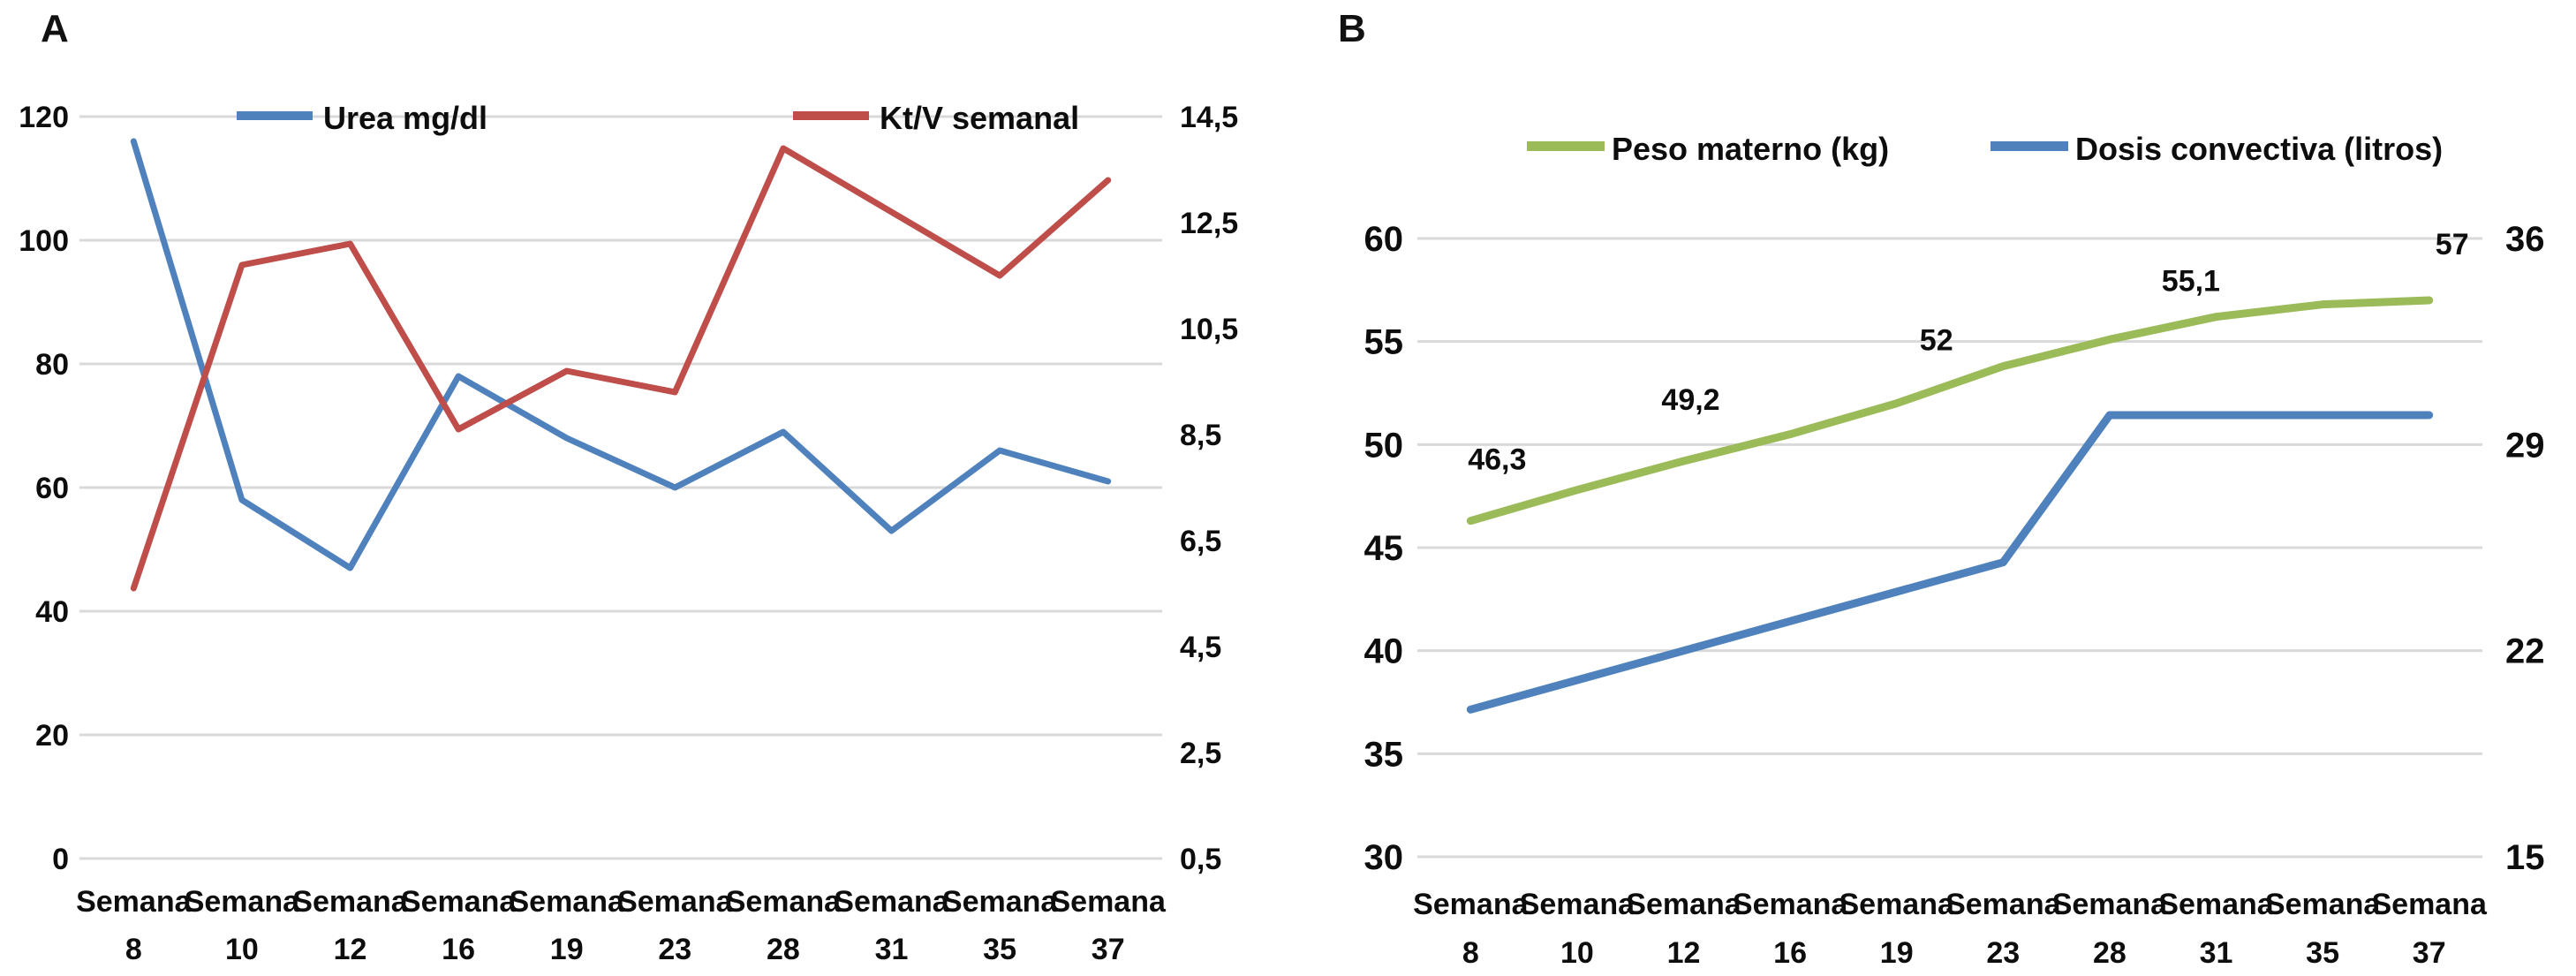  I want to click on right-axis-tick-label: 15, so click(2525, 857).